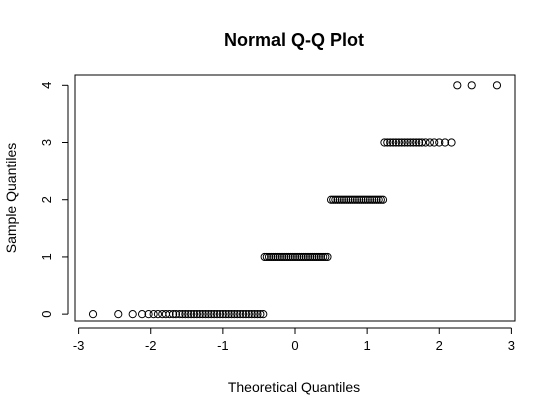  Describe the element at coordinates (294, 40) in the screenshot. I see `chart-title: Normal Q-Q Plot` at that location.